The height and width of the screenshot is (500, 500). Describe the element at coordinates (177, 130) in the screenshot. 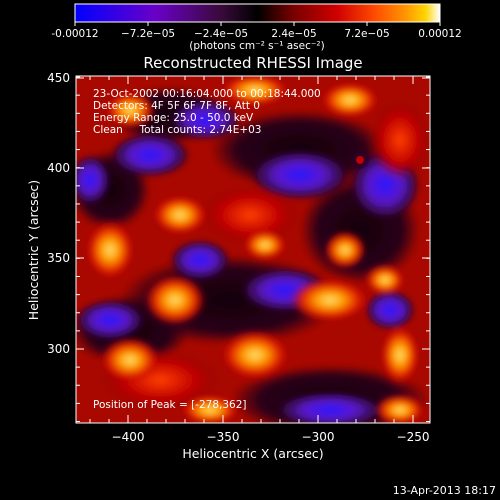

I see `info-line-counts: Clean Total counts: 2.74E+03` at that location.